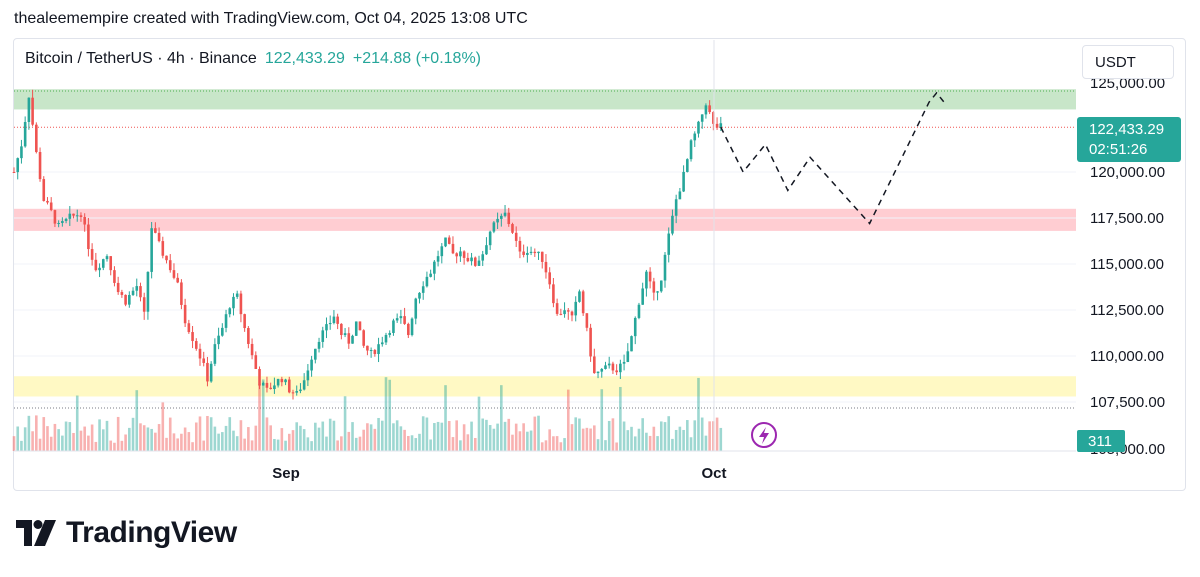  Describe the element at coordinates (1128, 62) in the screenshot. I see `currency-button: USDT` at that location.